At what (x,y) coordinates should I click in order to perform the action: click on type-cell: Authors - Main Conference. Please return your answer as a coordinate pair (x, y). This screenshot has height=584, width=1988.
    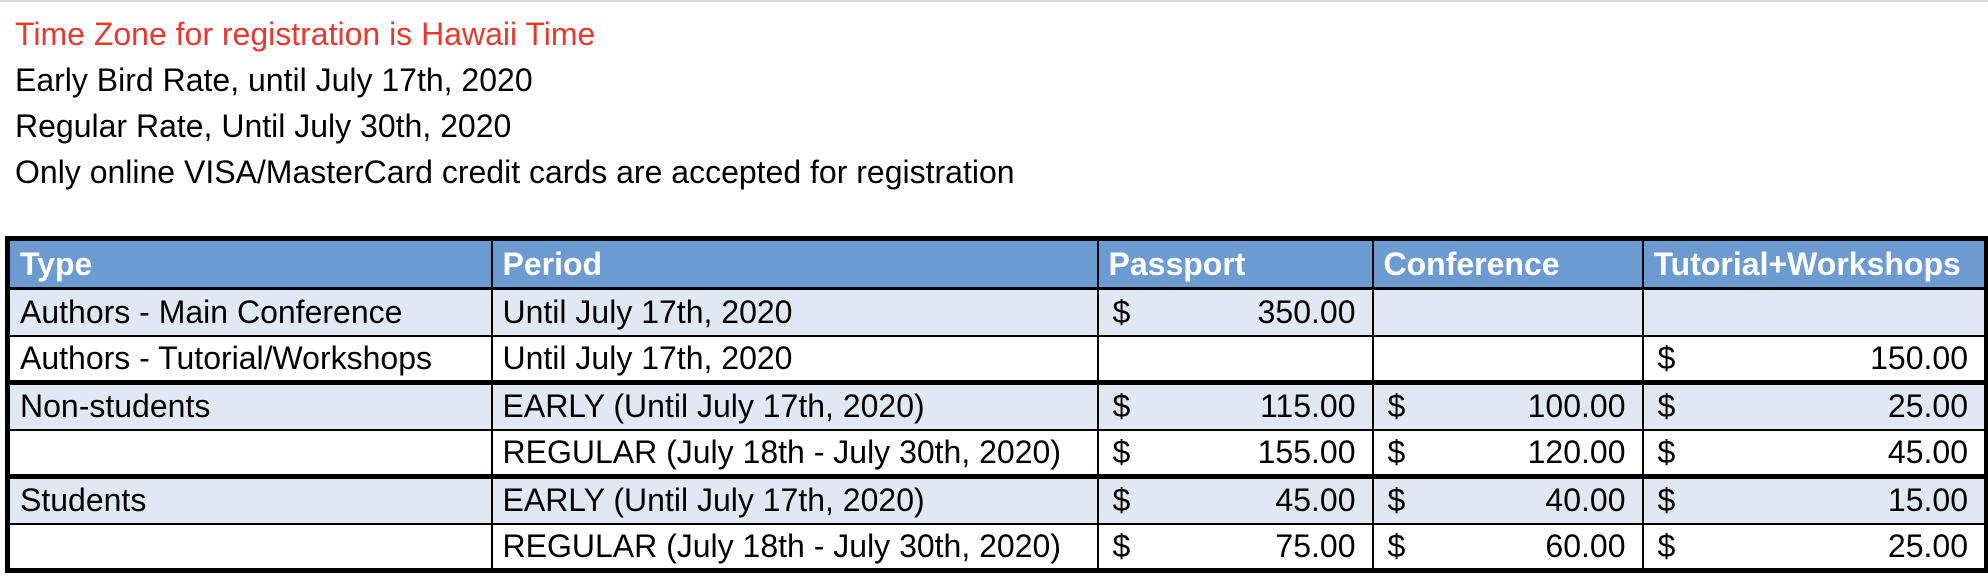
    Looking at the image, I should click on (249, 312).